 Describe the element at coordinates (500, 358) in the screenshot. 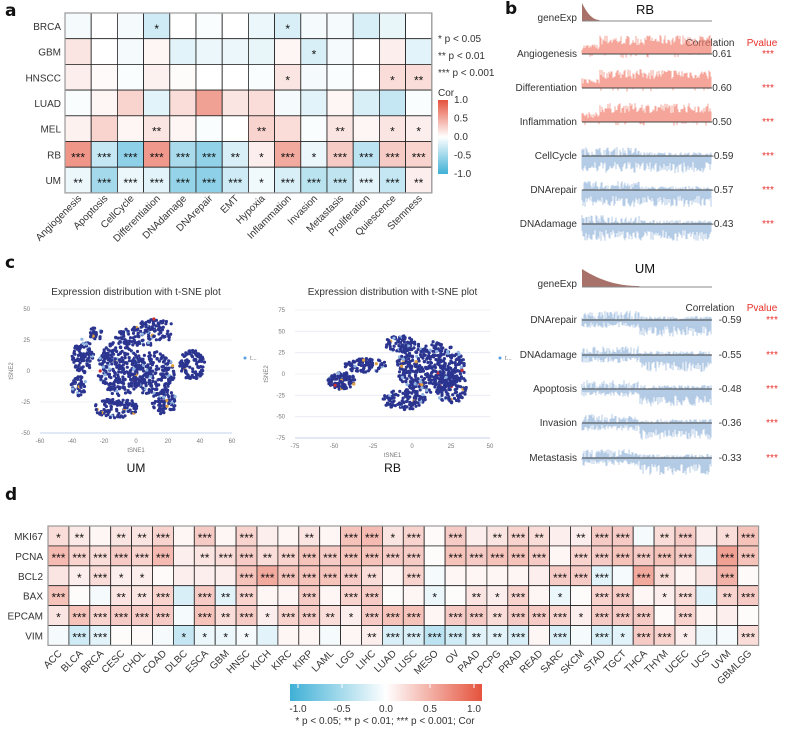

I see `legend-marker` at that location.